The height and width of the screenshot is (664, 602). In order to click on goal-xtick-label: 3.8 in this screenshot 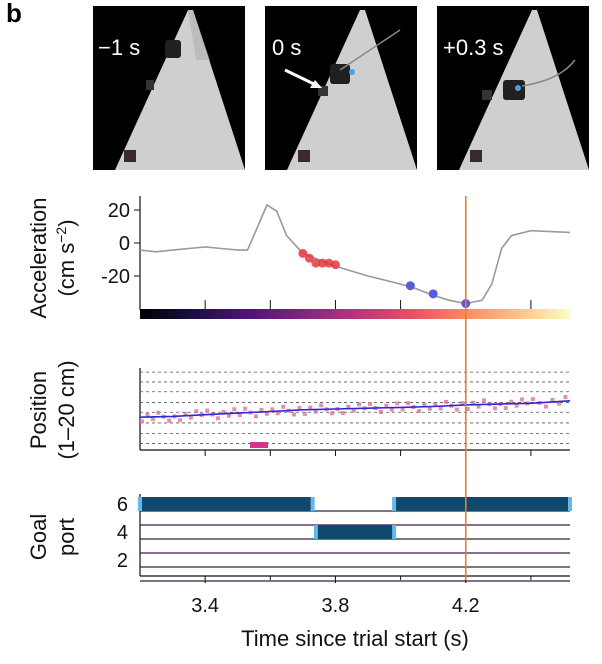, I will do `click(336, 606)`.